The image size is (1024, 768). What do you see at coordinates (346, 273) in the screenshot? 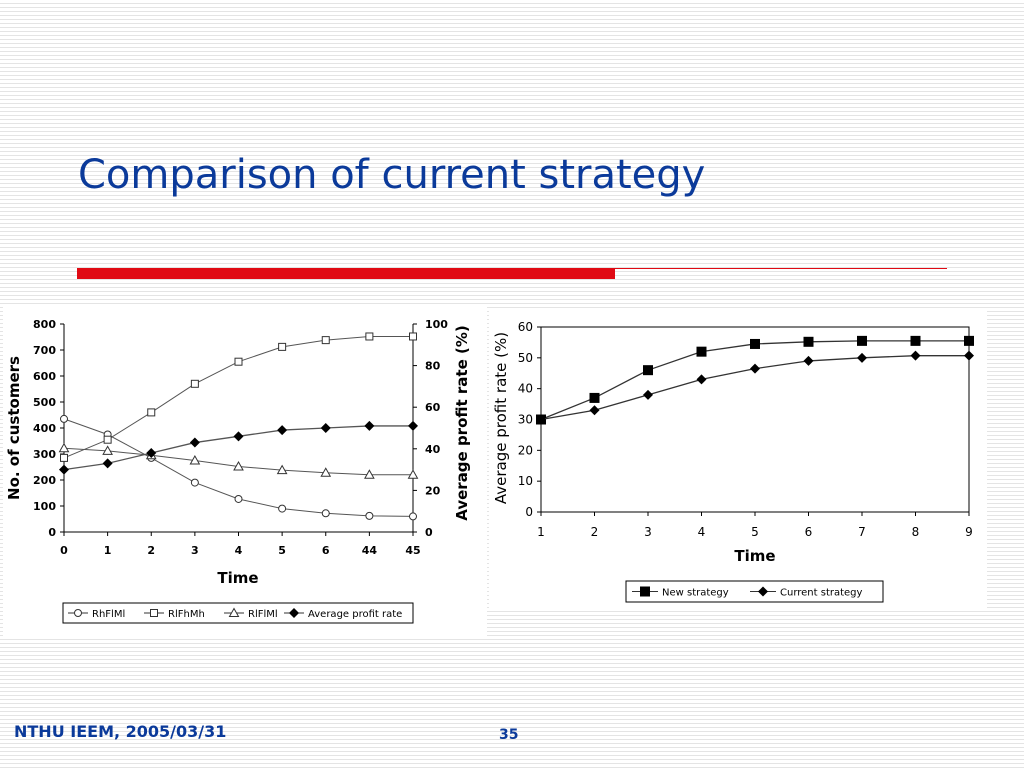
I see `title-underline-bar` at bounding box center [346, 273].